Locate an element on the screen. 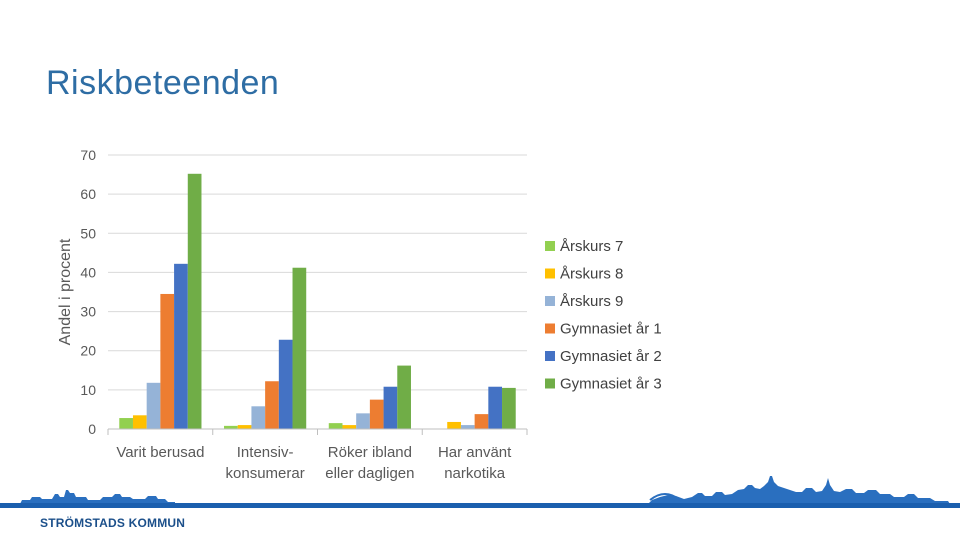  y-axis-title: Andel i procent is located at coordinates (65, 291).